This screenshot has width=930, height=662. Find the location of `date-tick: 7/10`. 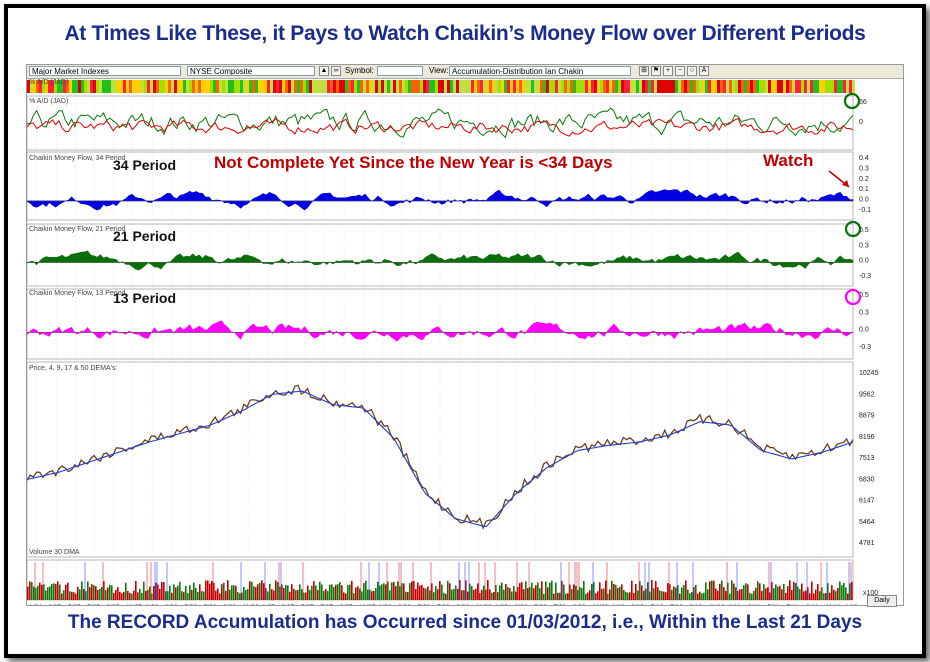

date-tick: 7/10 is located at coordinates (676, 604).